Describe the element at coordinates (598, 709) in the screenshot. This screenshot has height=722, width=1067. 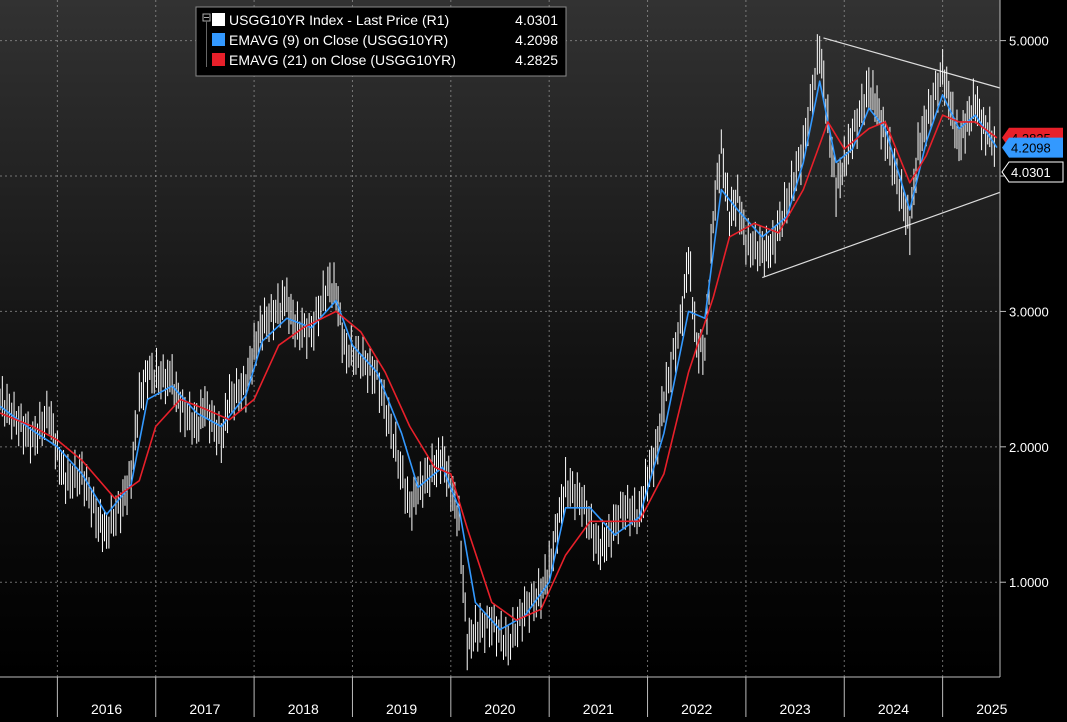
I see `x-tick-label: 2021` at that location.